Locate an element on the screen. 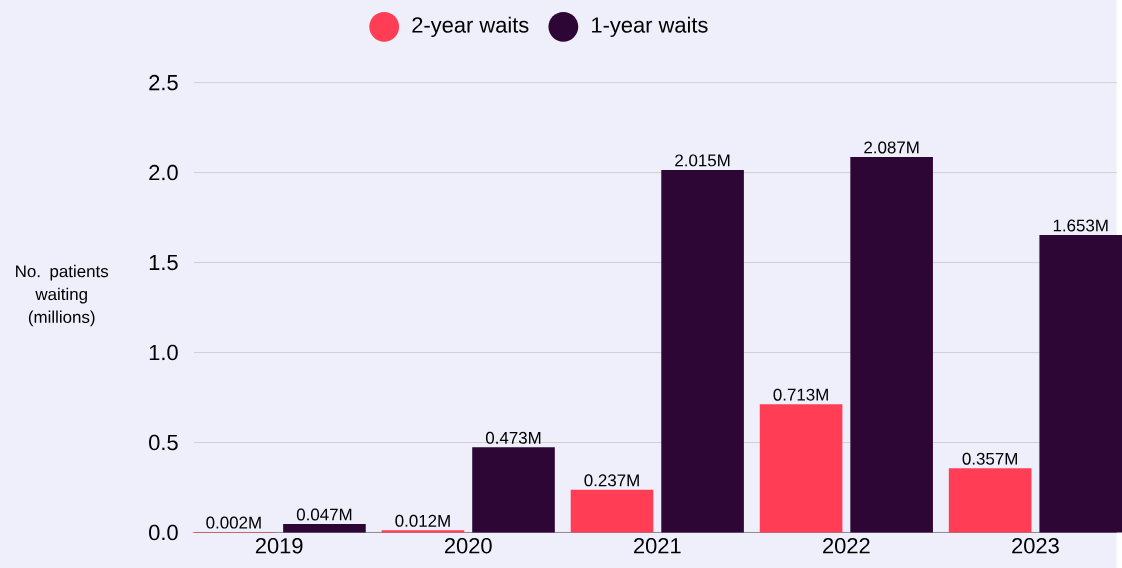  x-tick-label: 2019 is located at coordinates (279, 545).